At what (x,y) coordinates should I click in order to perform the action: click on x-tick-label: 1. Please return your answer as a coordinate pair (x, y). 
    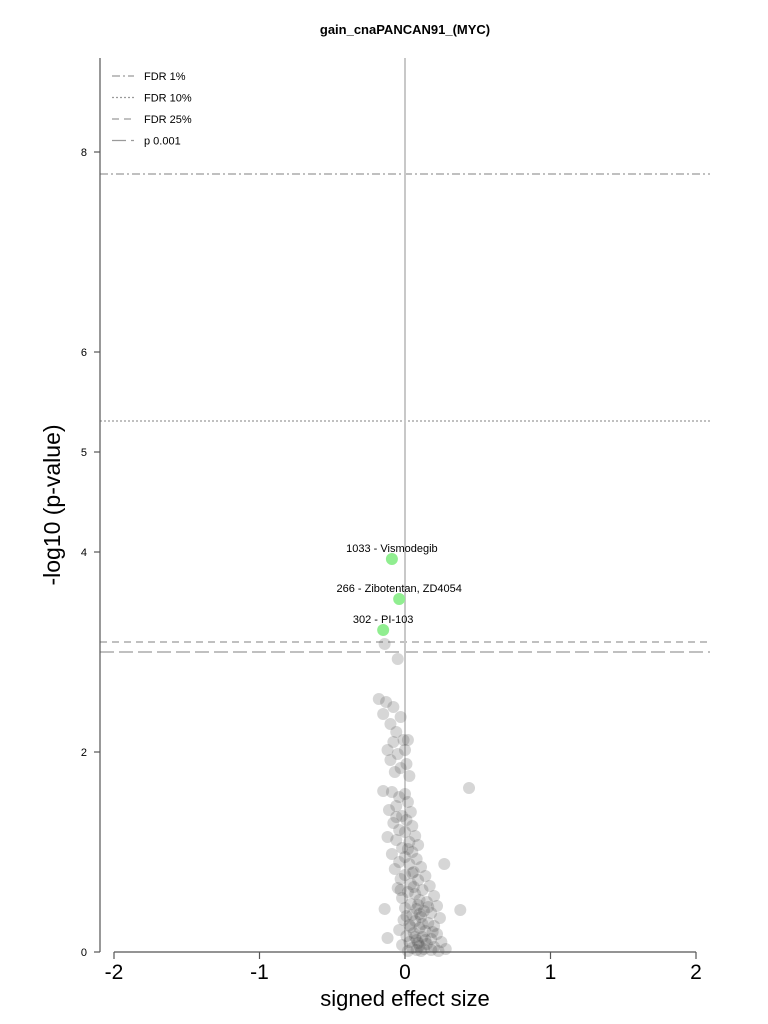
    Looking at the image, I should click on (551, 972).